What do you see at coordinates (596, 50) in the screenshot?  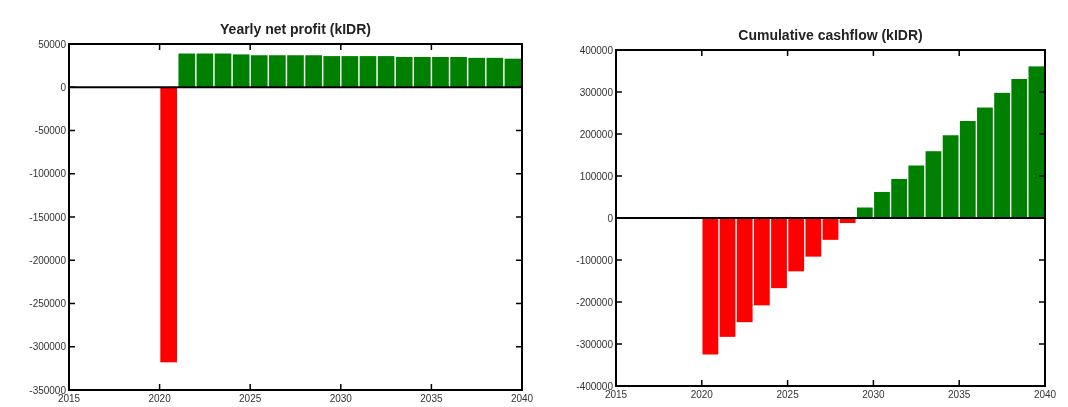 I see `y-tick-label: 400000` at bounding box center [596, 50].